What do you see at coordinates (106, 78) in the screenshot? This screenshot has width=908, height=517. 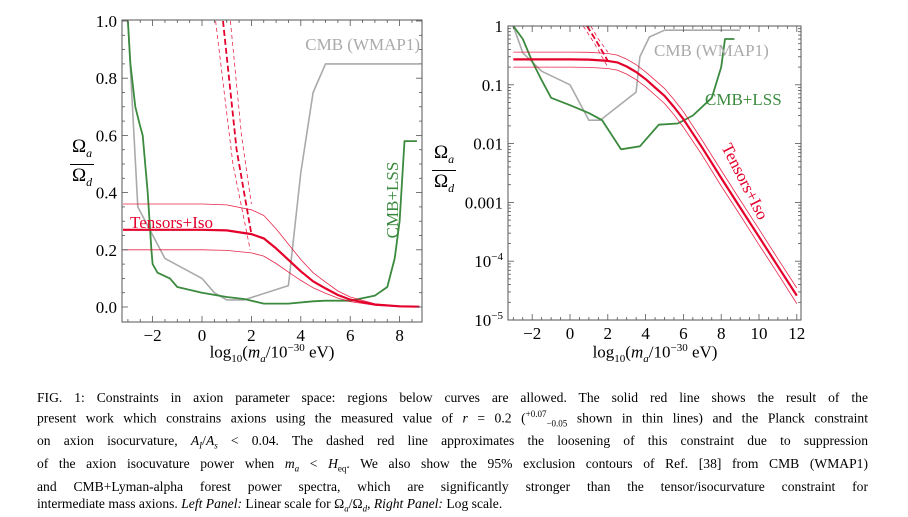 I see `y-tick-label-base: 0.8` at bounding box center [106, 78].